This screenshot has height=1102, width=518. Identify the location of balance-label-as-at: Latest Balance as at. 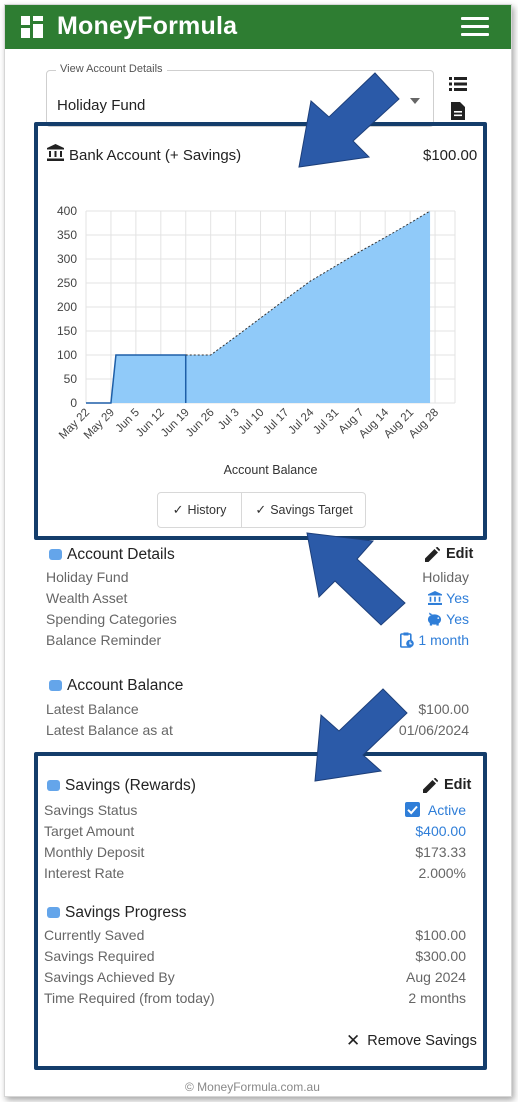
(109, 730).